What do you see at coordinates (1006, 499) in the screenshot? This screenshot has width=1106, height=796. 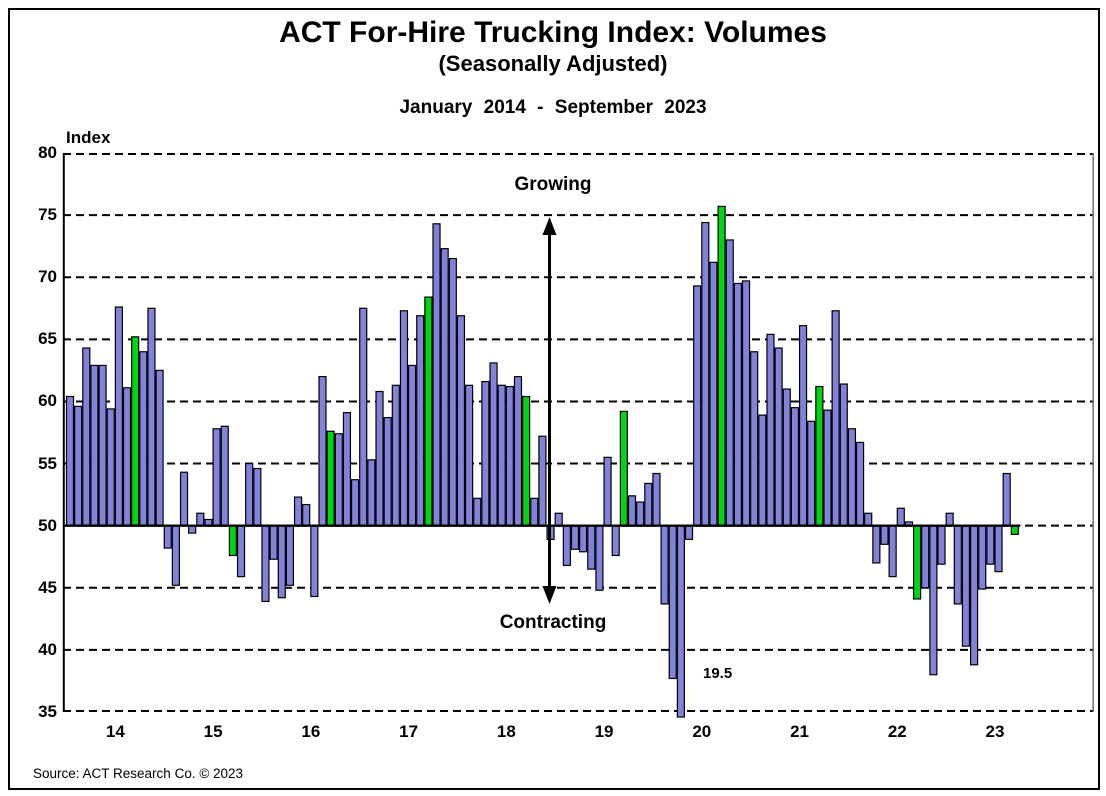 I see `bar-2023-m8` at bounding box center [1006, 499].